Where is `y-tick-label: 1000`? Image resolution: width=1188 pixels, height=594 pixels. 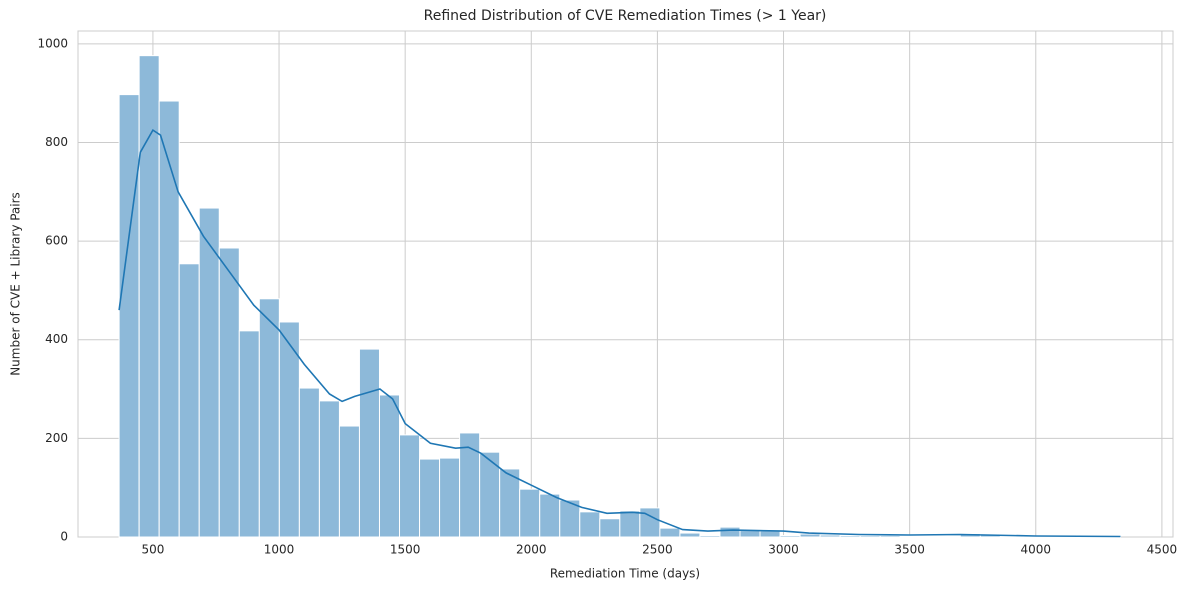
y-tick-label: 1000 is located at coordinates (52, 43).